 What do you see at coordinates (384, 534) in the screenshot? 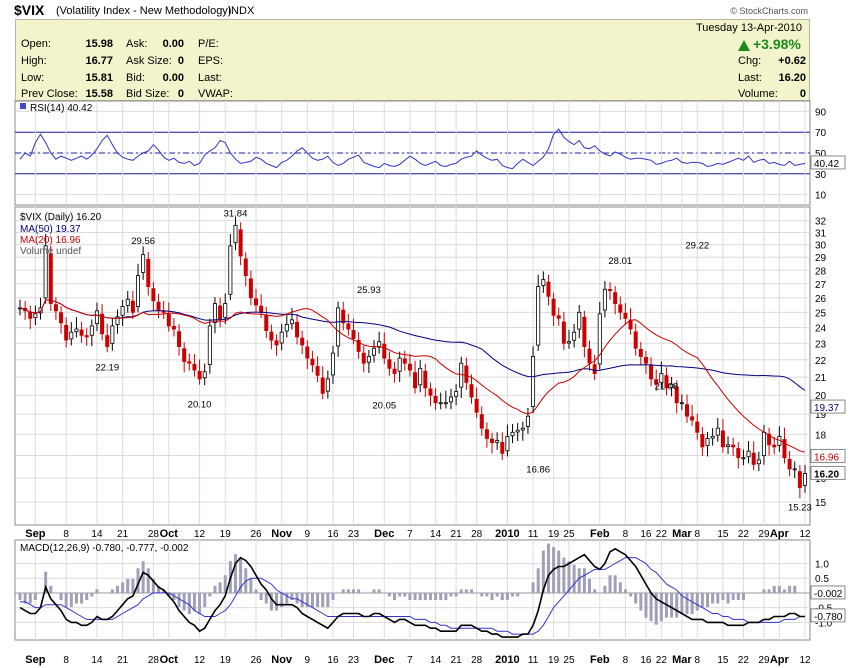
I see `x-axis-label-top: Dec` at bounding box center [384, 534].